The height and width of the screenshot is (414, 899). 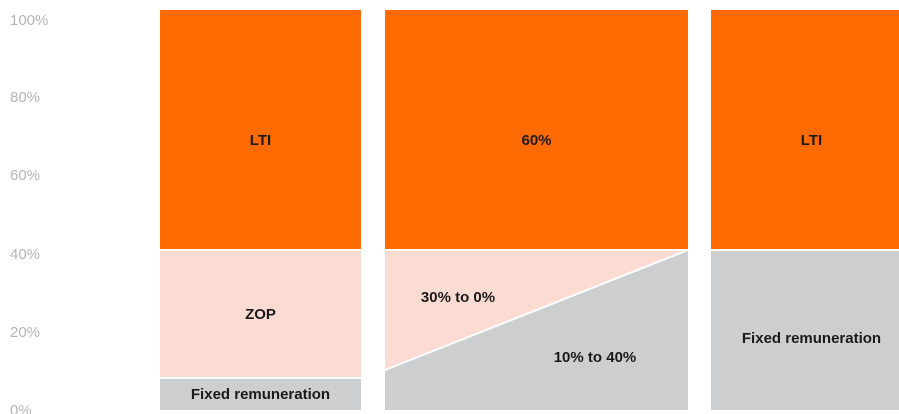 What do you see at coordinates (595, 357) in the screenshot?
I see `segment-label: 10% to 40%` at bounding box center [595, 357].